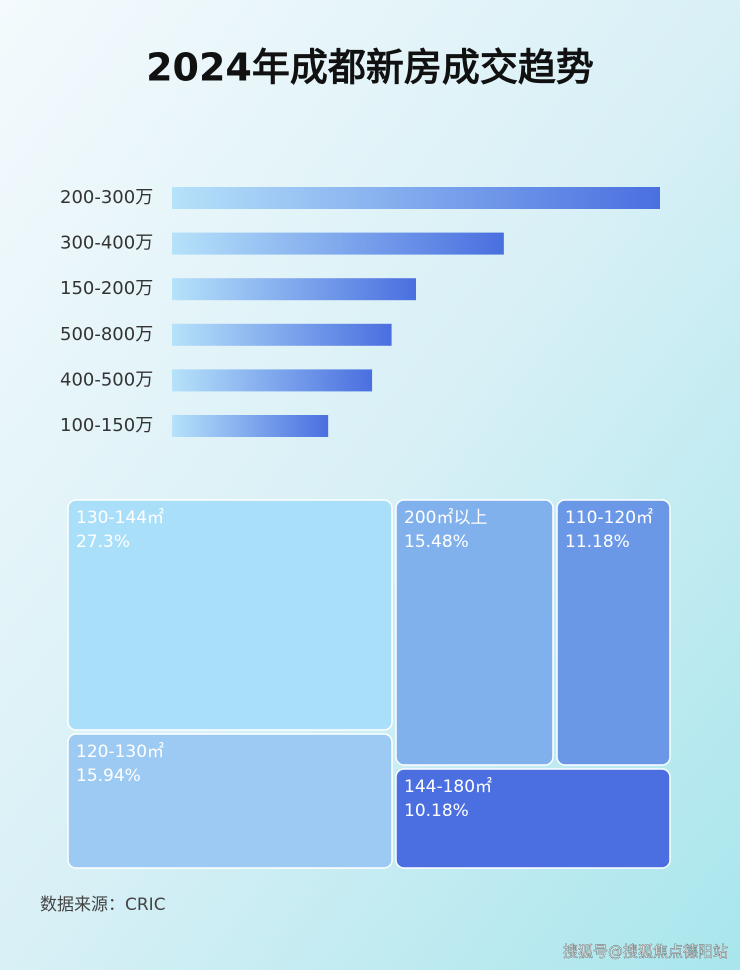 The height and width of the screenshot is (970, 740). What do you see at coordinates (103, 542) in the screenshot?
I see `cell-value: 27.3%` at bounding box center [103, 542].